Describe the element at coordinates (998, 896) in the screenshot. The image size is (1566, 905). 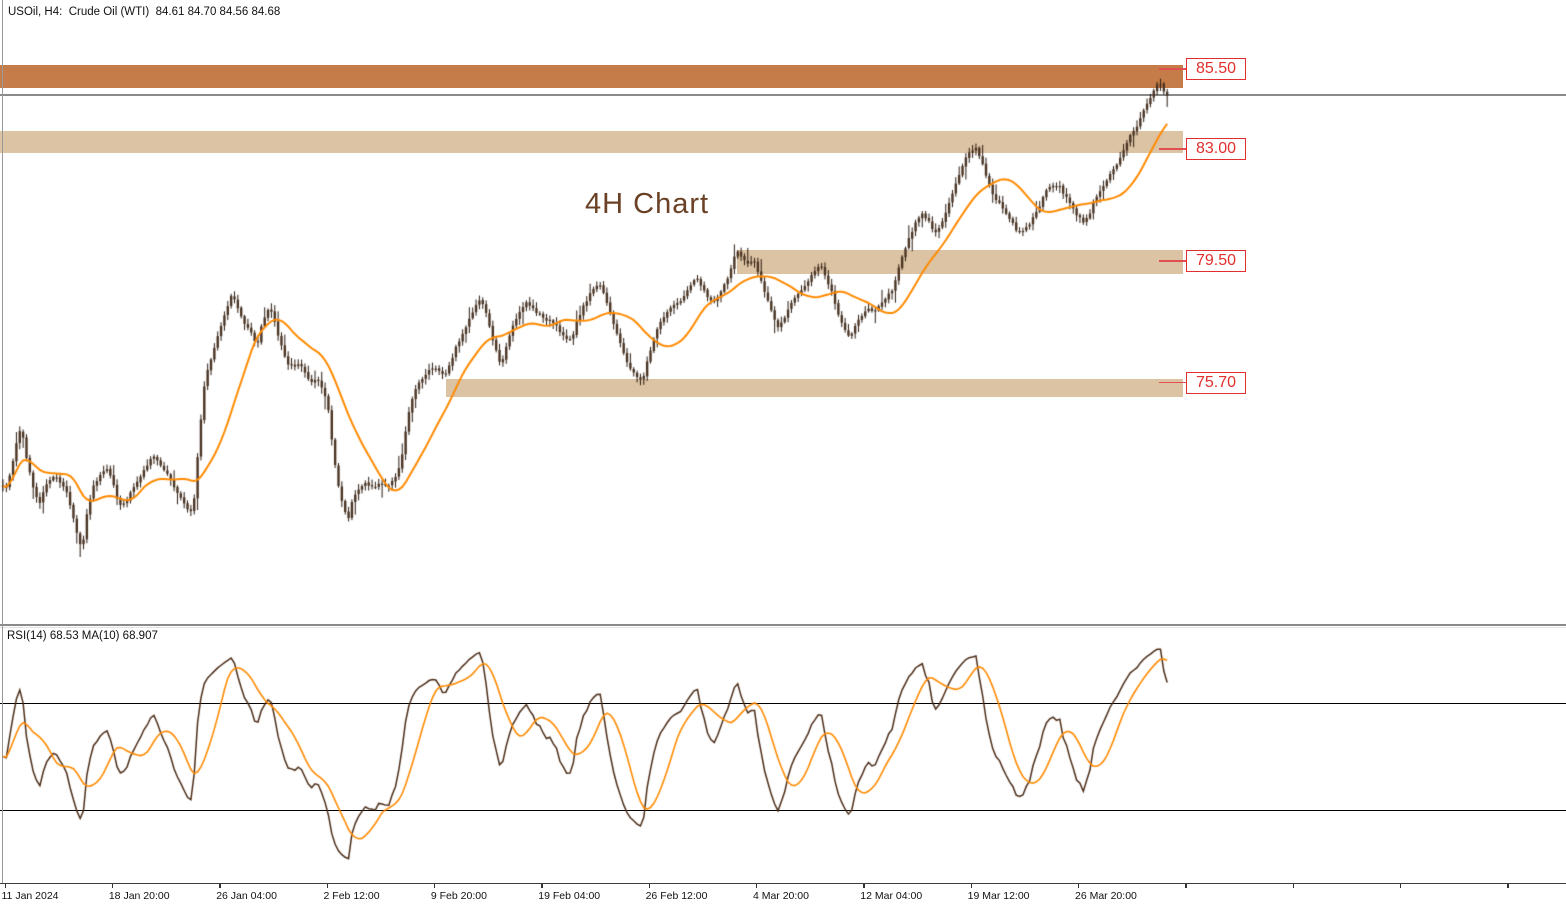
I see `time-axis-label: 19 Mar 12:00` at that location.